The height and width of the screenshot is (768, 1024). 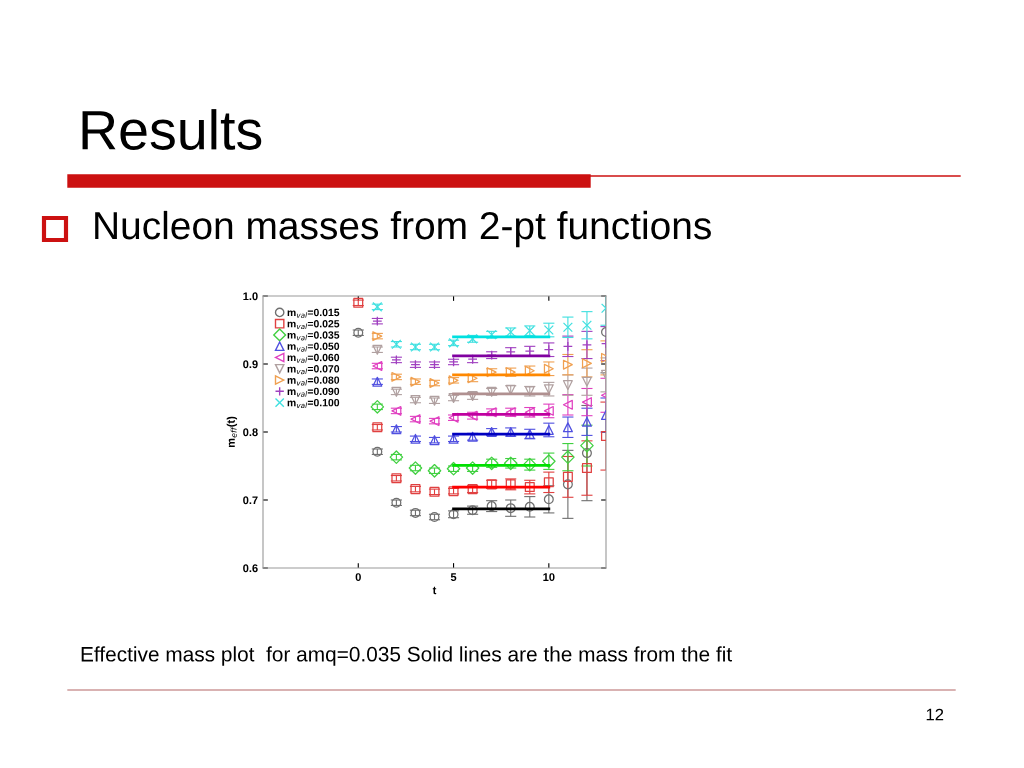 What do you see at coordinates (313, 403) in the screenshot?
I see `legend-label: m$_{val}$=0.100` at bounding box center [313, 403].